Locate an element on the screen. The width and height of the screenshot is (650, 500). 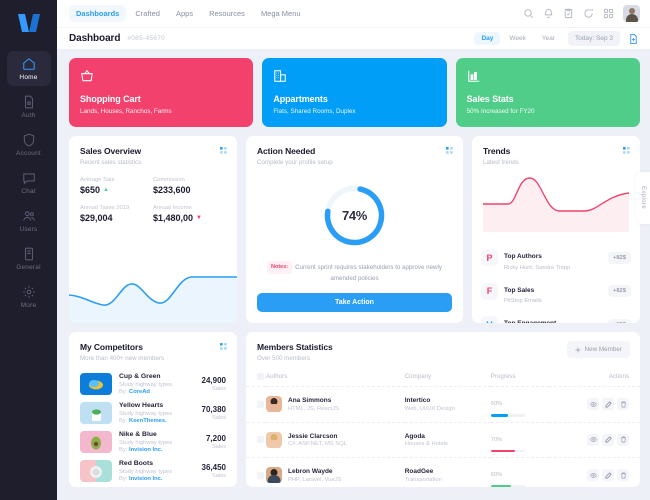
progress-value: 70% is located at coordinates (496, 439).